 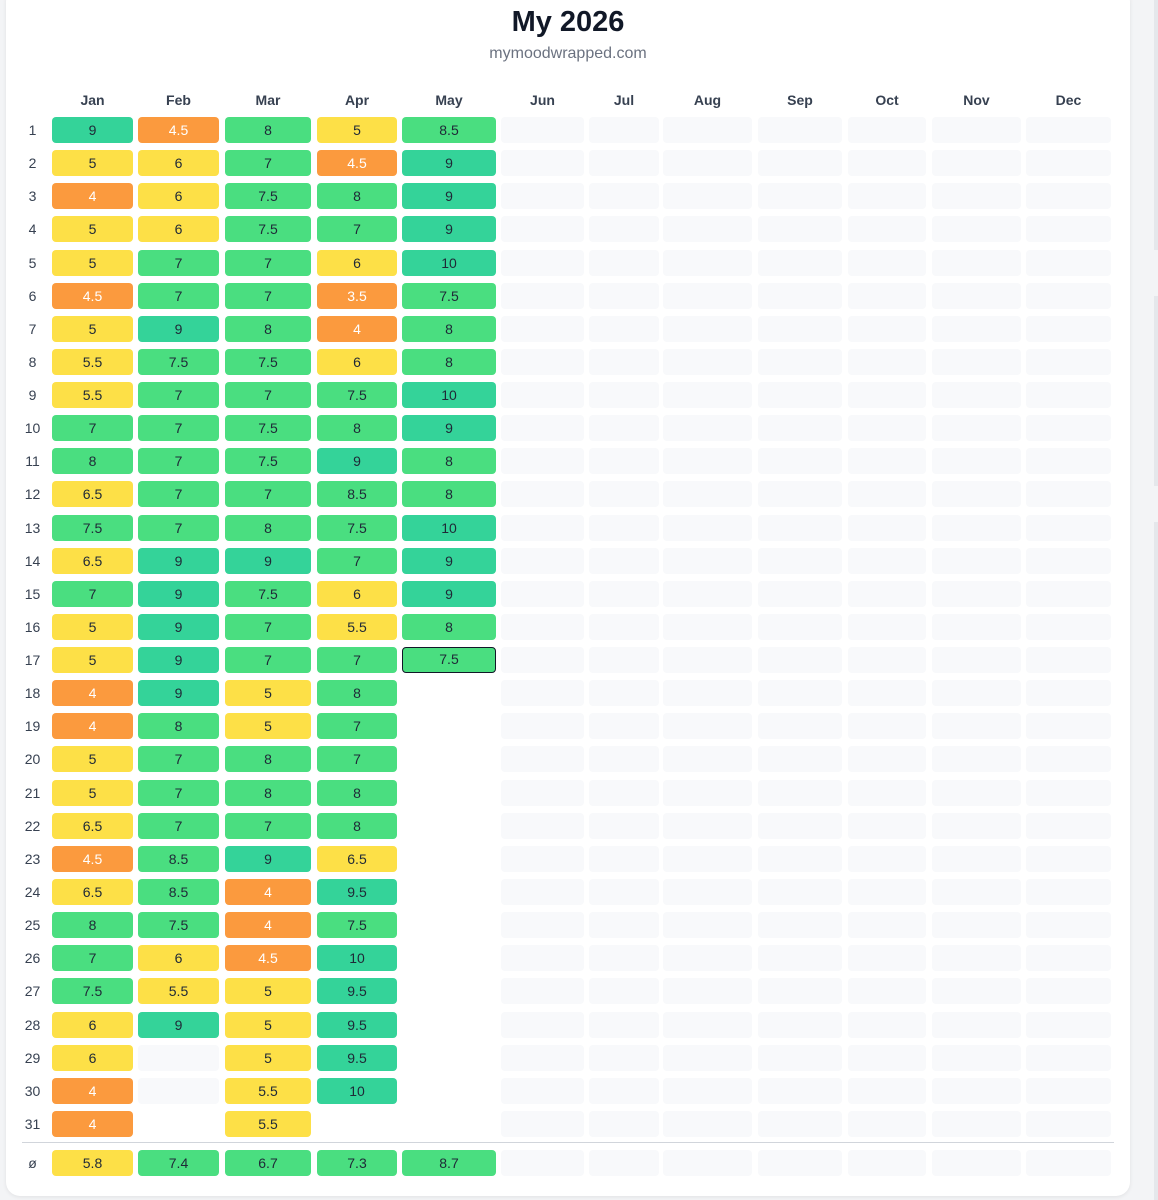 I want to click on mood-cell: 6.5, so click(x=92, y=891).